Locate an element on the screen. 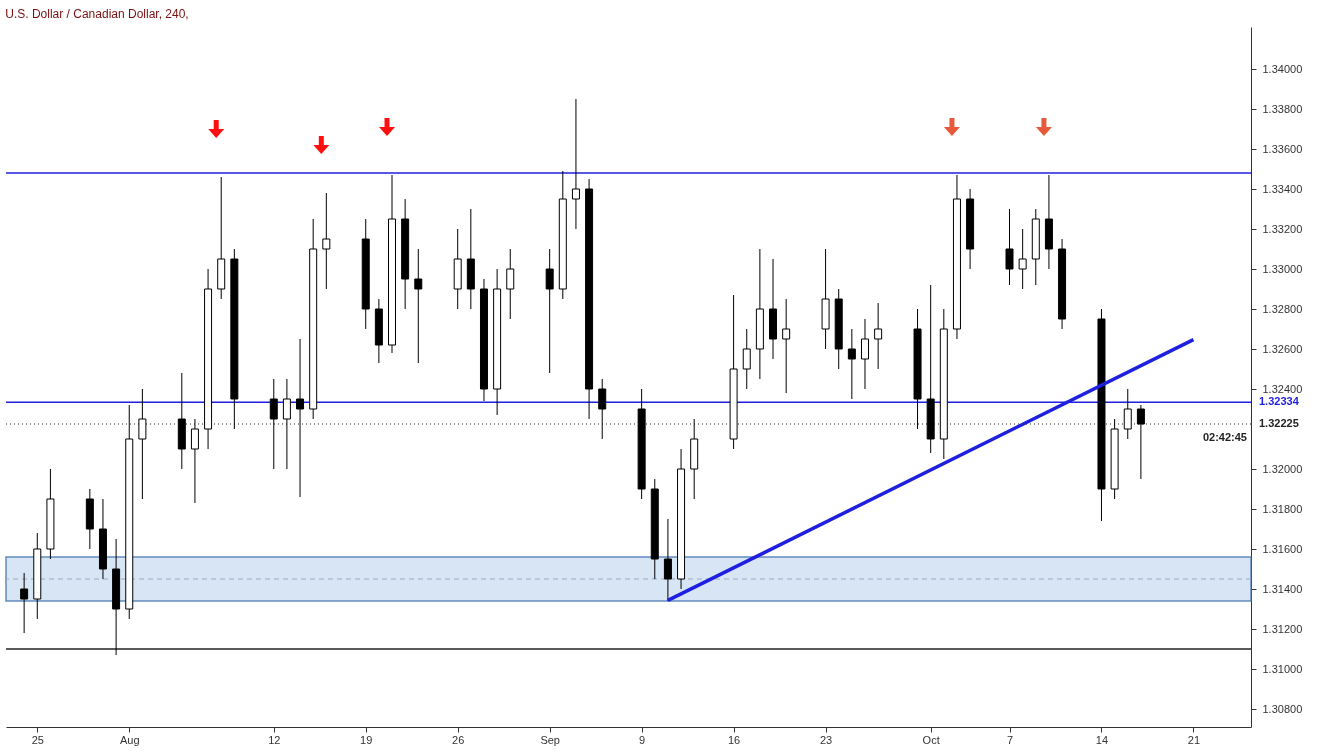 The width and height of the screenshot is (1323, 755). y-tick-label: 1.32600 is located at coordinates (1282, 348).